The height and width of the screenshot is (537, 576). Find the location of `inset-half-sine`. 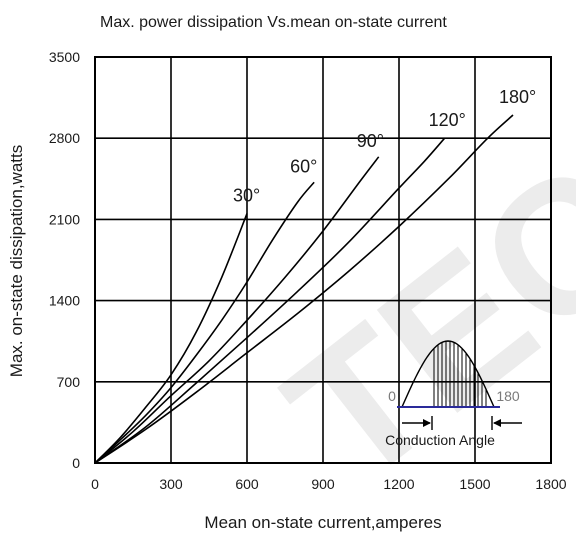

inset-half-sine is located at coordinates (448, 374).